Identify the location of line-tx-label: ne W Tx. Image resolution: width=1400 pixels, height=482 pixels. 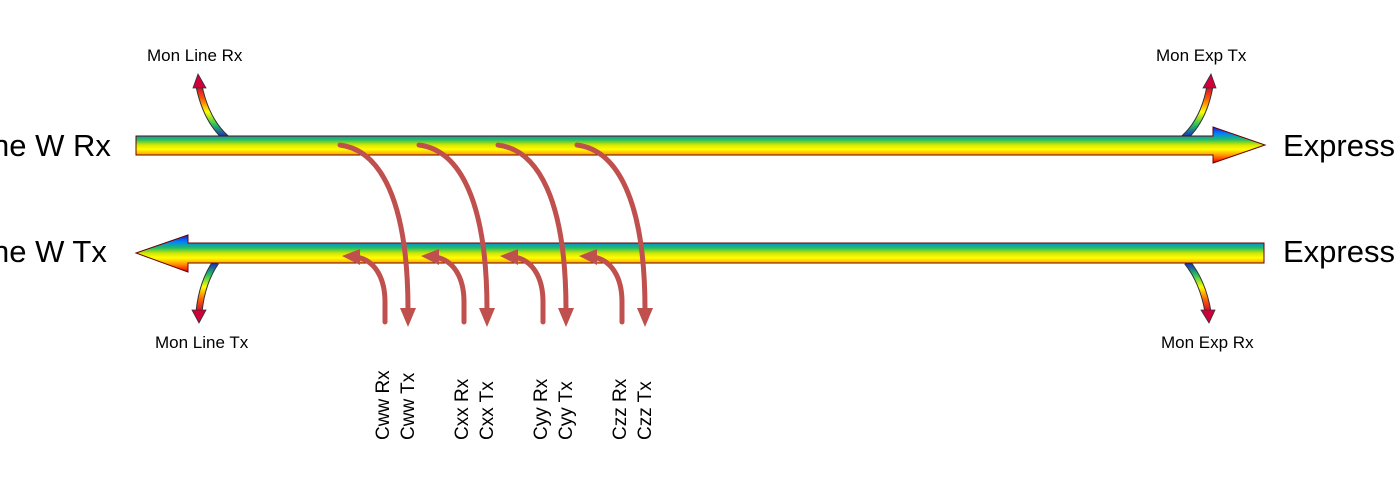
(53, 251).